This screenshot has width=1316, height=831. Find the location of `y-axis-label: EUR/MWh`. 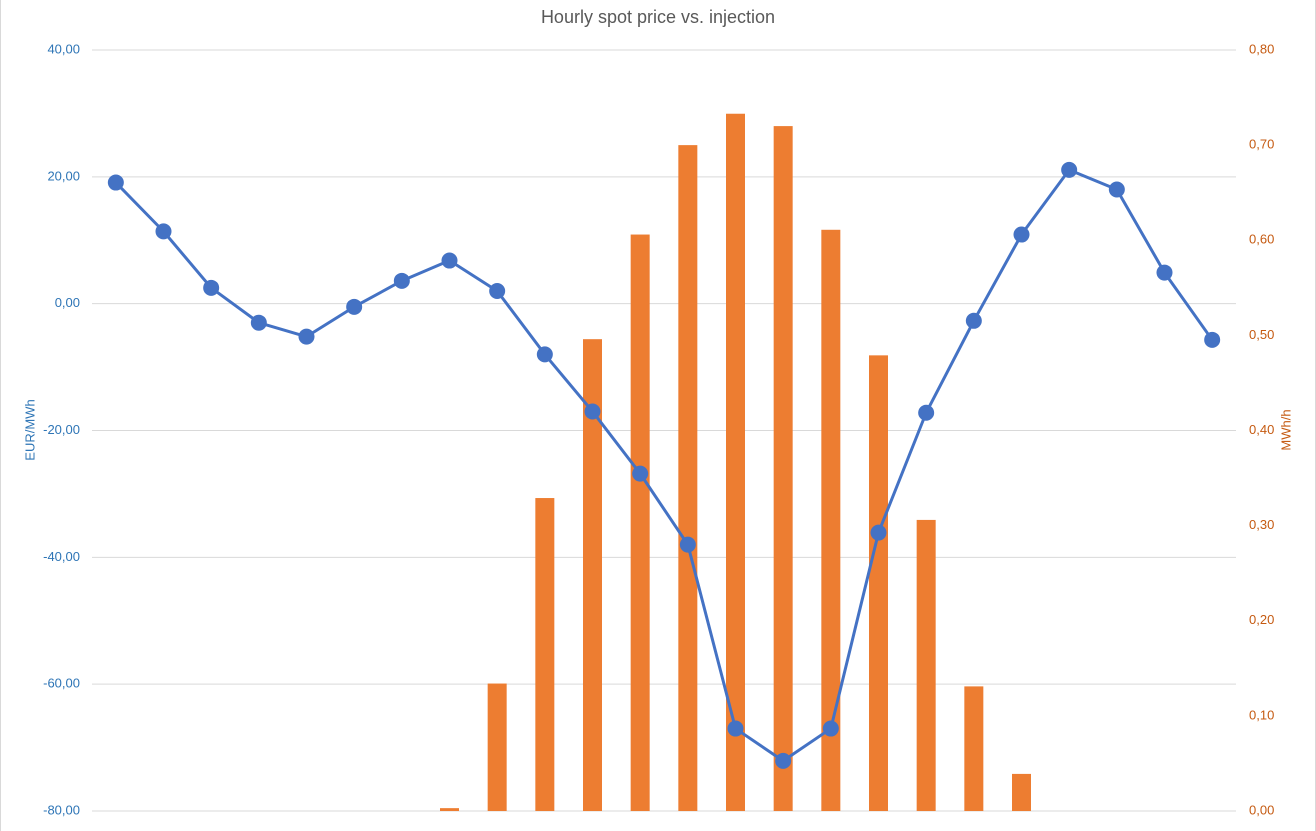

y-axis-label: EUR/MWh is located at coordinates (29, 429).